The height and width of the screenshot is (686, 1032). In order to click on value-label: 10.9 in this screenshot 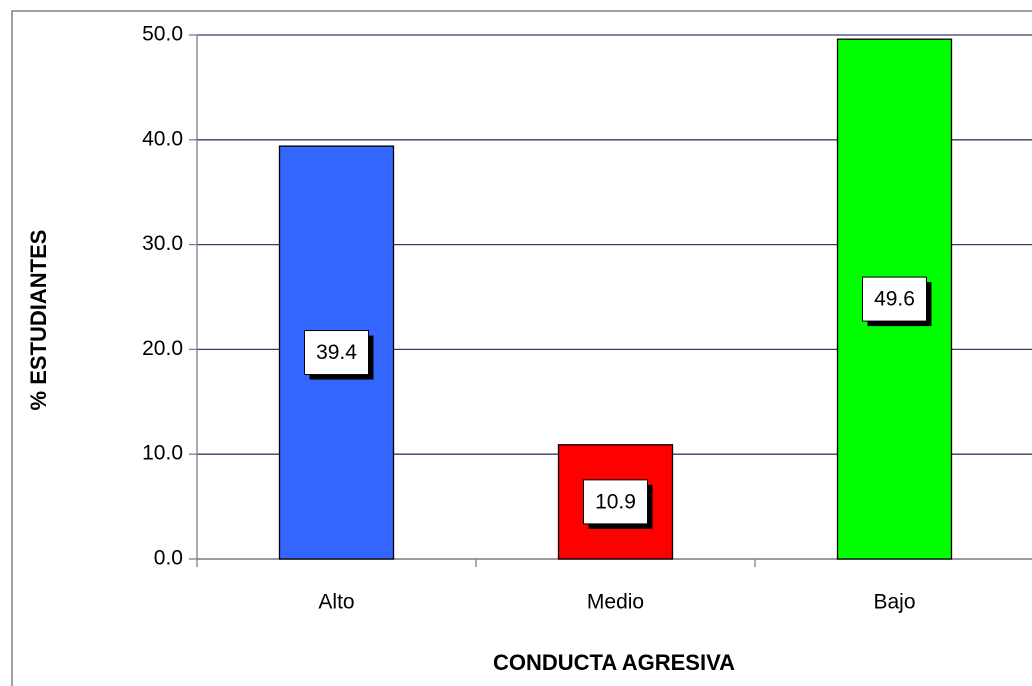, I will do `click(615, 501)`.